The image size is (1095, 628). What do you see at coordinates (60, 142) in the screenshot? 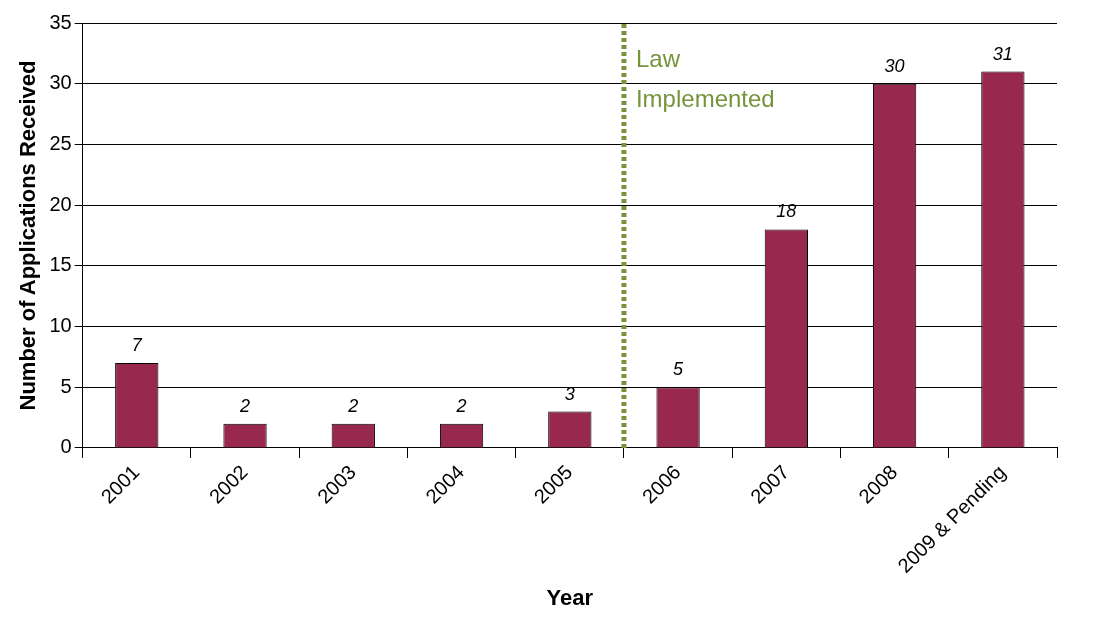
I see `y-tick-label: 25` at bounding box center [60, 142].